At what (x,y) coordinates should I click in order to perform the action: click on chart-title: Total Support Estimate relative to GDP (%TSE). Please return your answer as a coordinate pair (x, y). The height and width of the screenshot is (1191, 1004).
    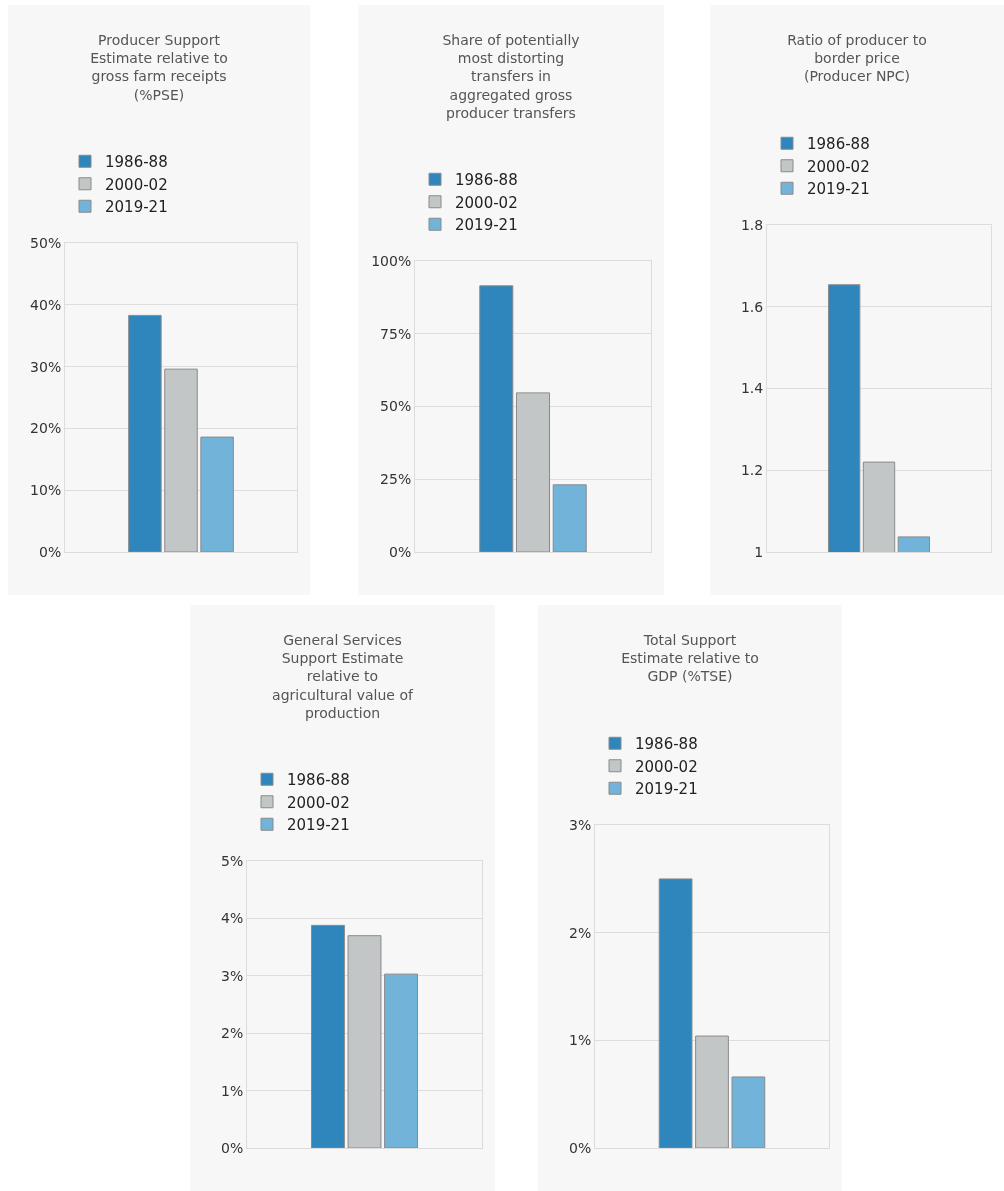
    Looking at the image, I should click on (690, 658).